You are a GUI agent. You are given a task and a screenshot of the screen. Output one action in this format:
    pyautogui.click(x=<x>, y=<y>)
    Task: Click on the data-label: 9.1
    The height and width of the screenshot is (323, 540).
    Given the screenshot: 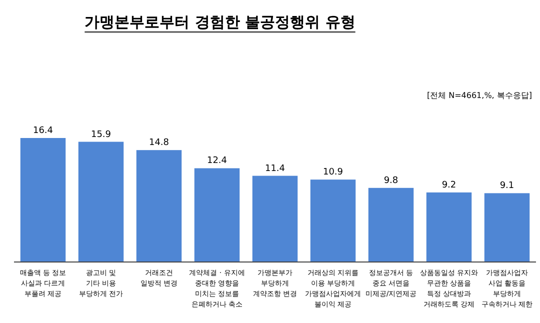 What is the action you would take?
    pyautogui.click(x=507, y=186)
    